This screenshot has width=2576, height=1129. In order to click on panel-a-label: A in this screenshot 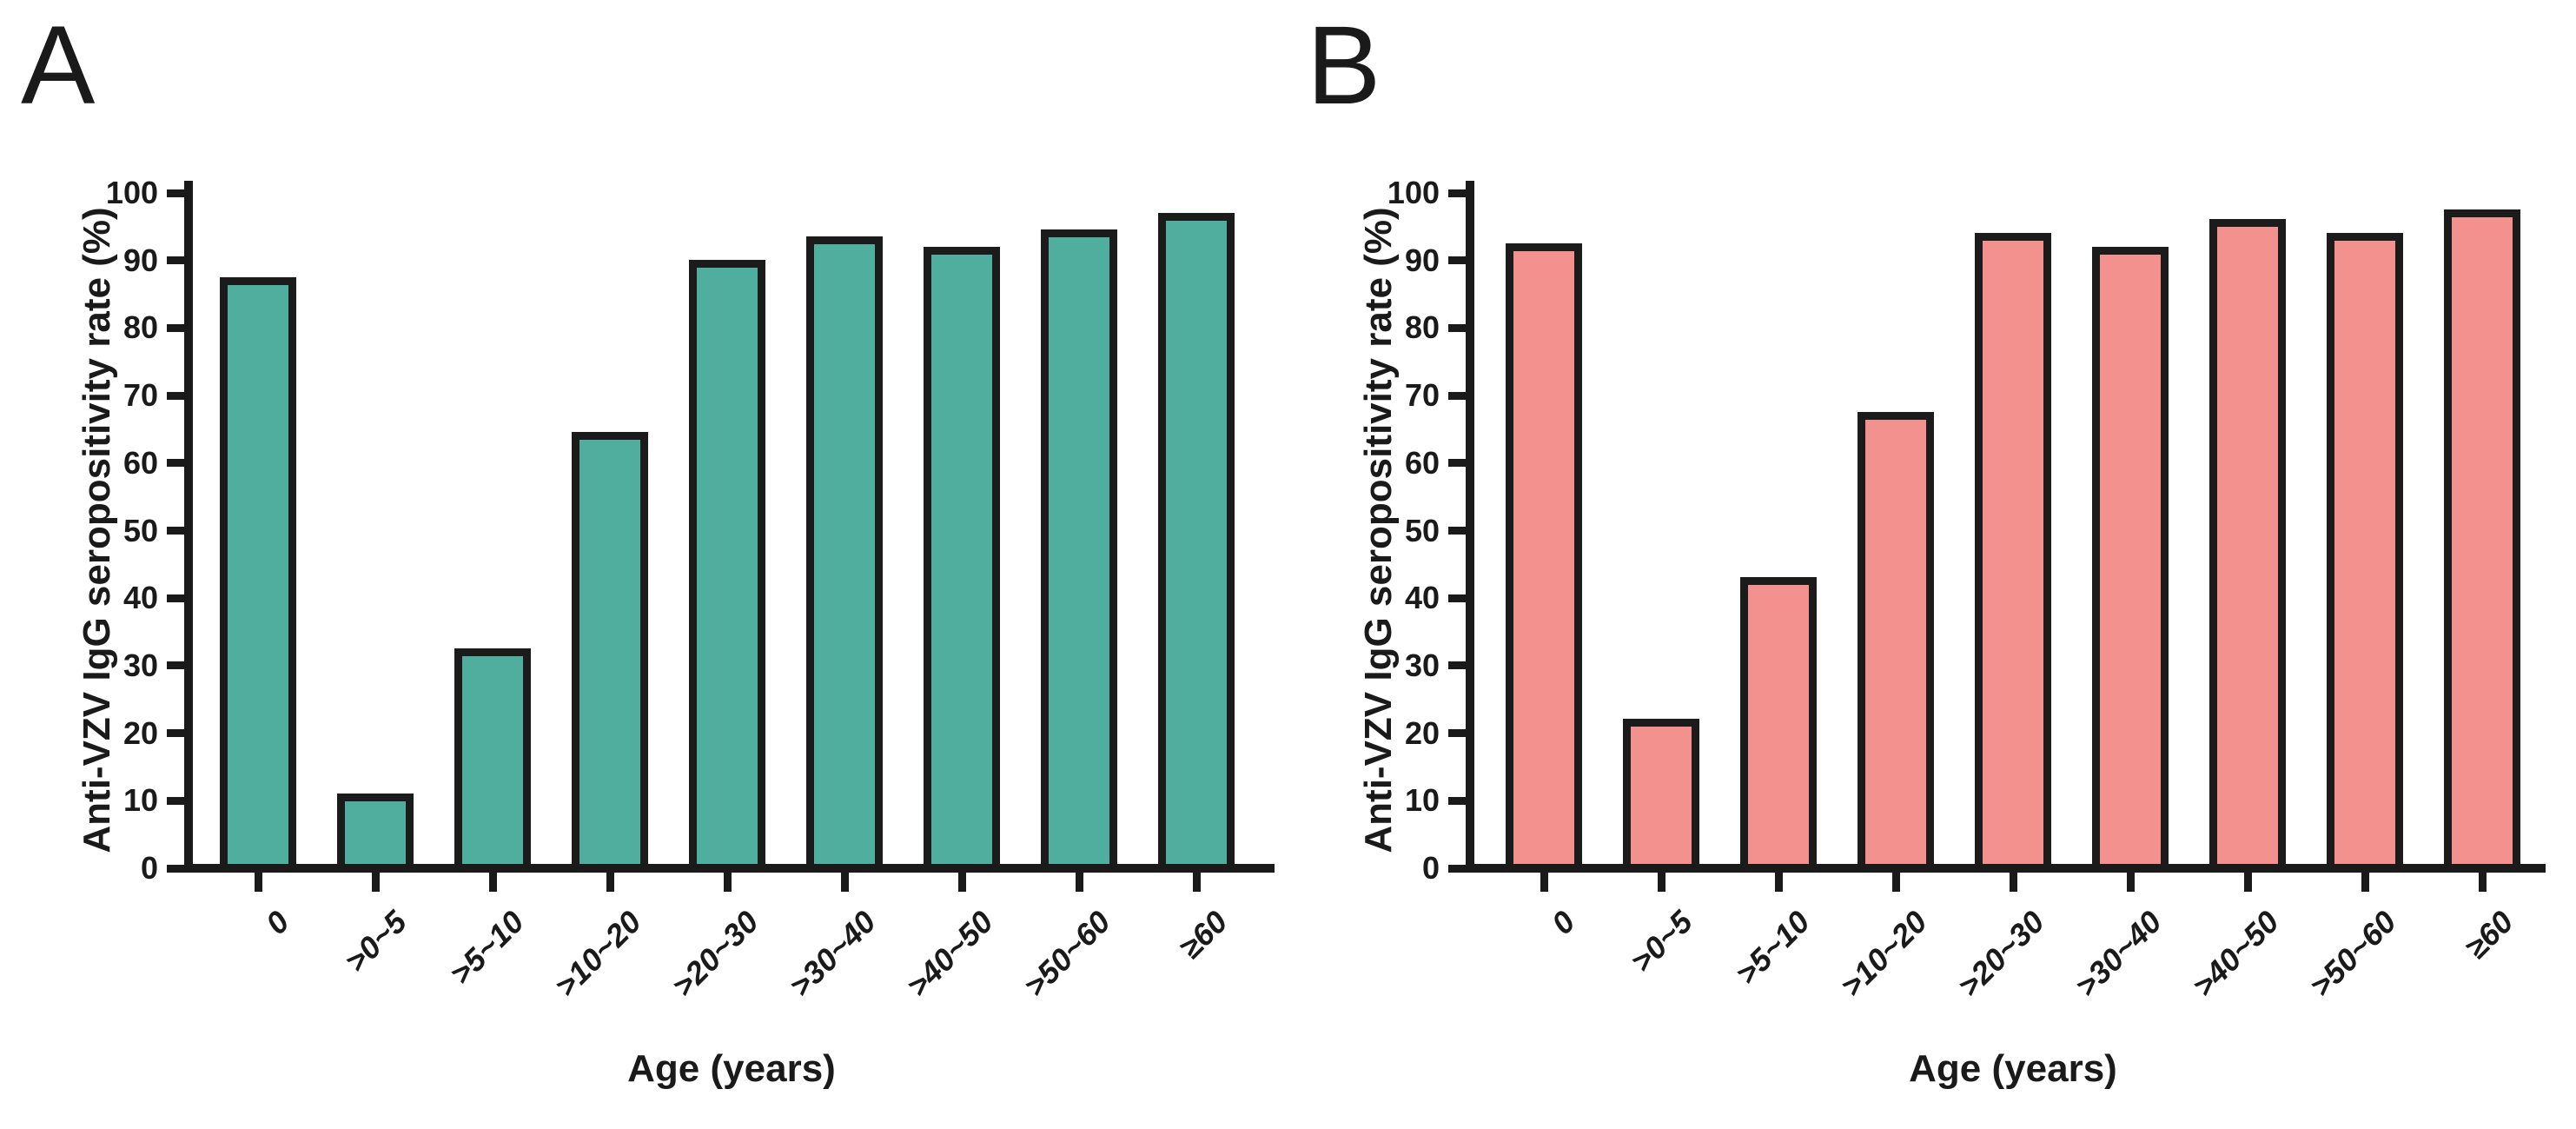, I will do `click(58, 65)`.